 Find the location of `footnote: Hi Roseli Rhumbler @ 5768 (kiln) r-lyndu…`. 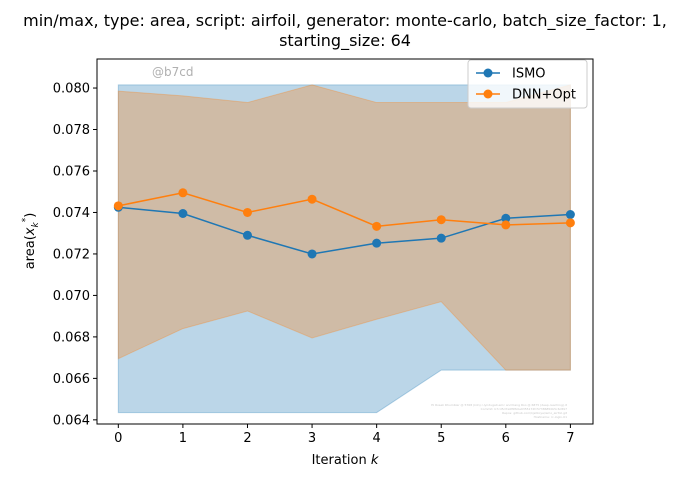

footnote: Hi Roseli Rhumbler @ 5768 (kiln) r-lyndu… is located at coordinates (499, 411).